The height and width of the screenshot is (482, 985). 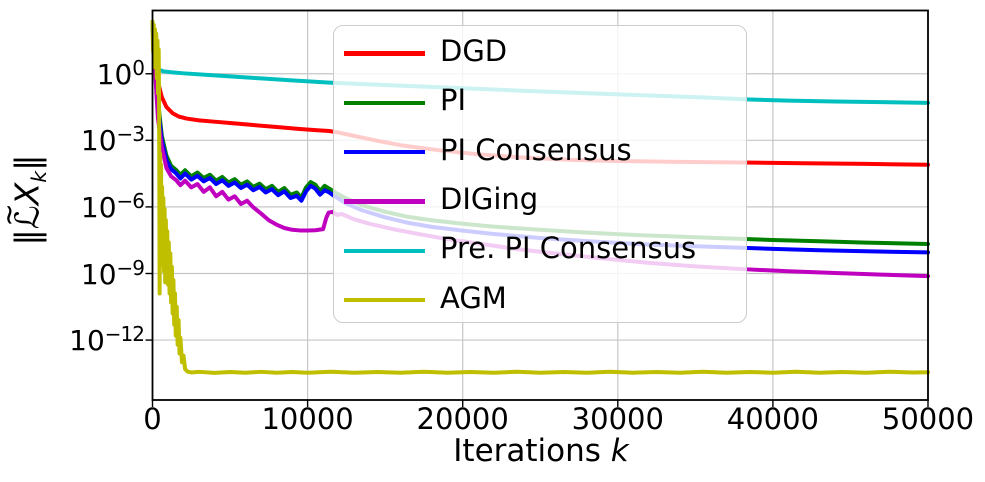 What do you see at coordinates (453, 100) in the screenshot?
I see `legend-label: PI` at bounding box center [453, 100].